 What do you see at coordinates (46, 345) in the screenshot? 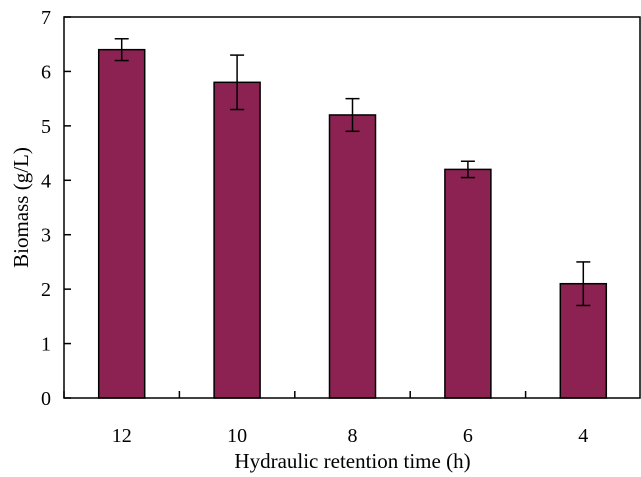
I see `y-tick-label: 1` at bounding box center [46, 345].